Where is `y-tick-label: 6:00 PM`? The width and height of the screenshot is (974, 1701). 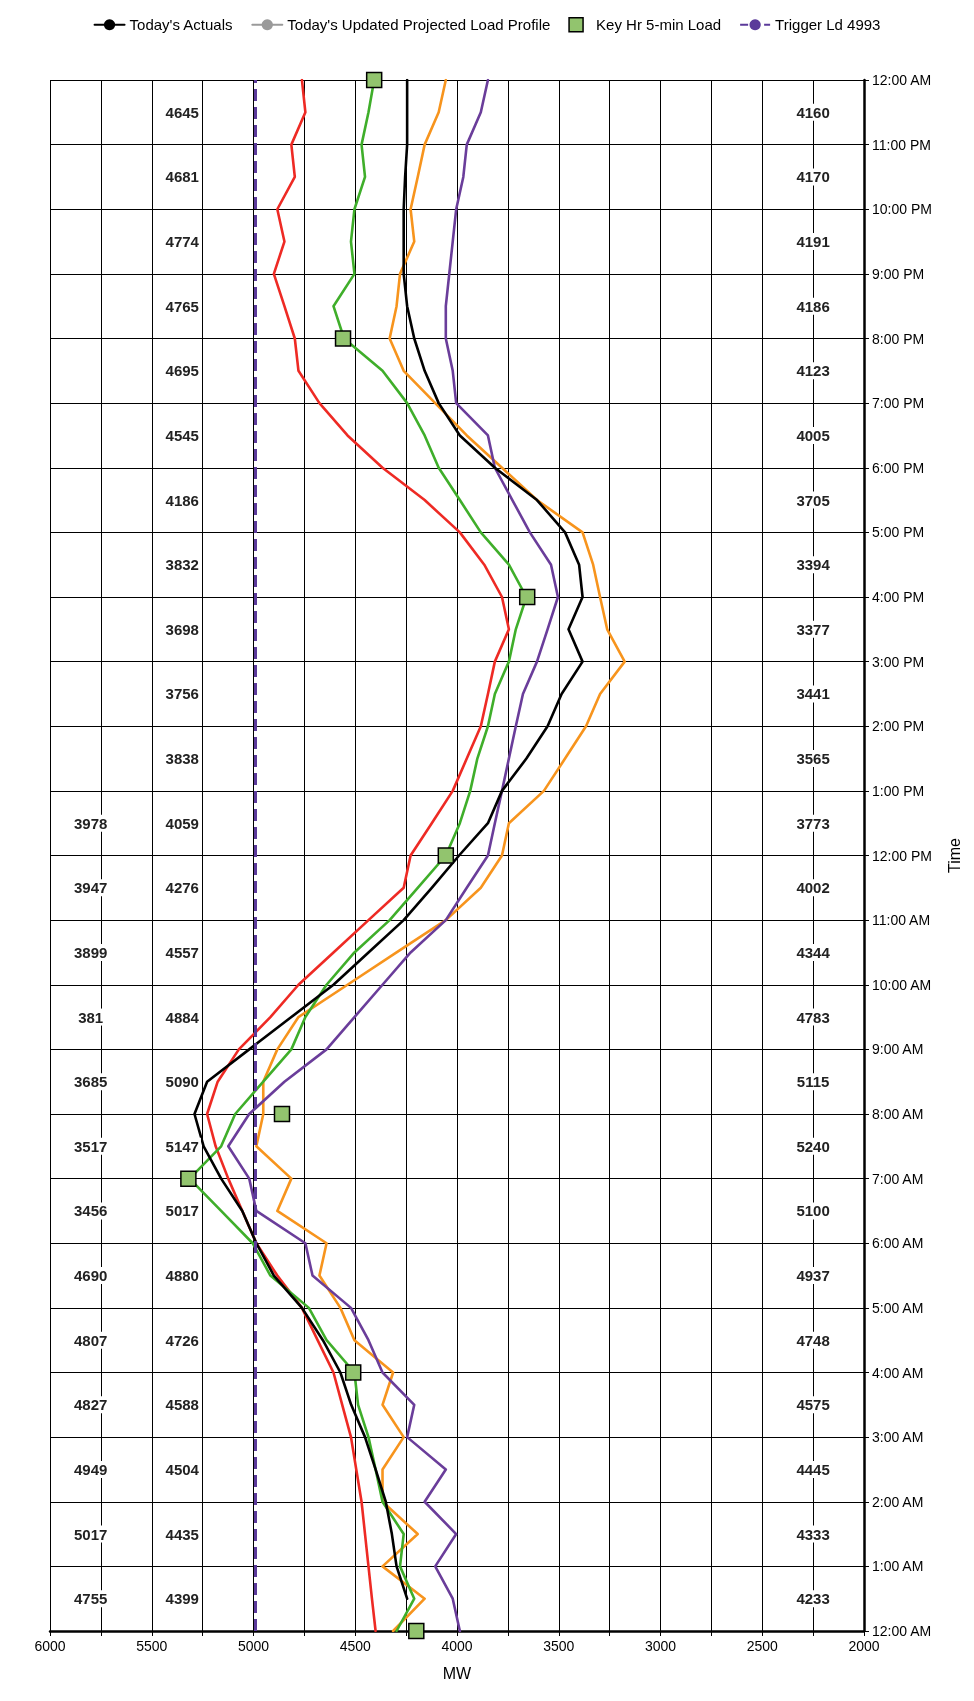
y-tick-label: 6:00 PM is located at coordinates (898, 467).